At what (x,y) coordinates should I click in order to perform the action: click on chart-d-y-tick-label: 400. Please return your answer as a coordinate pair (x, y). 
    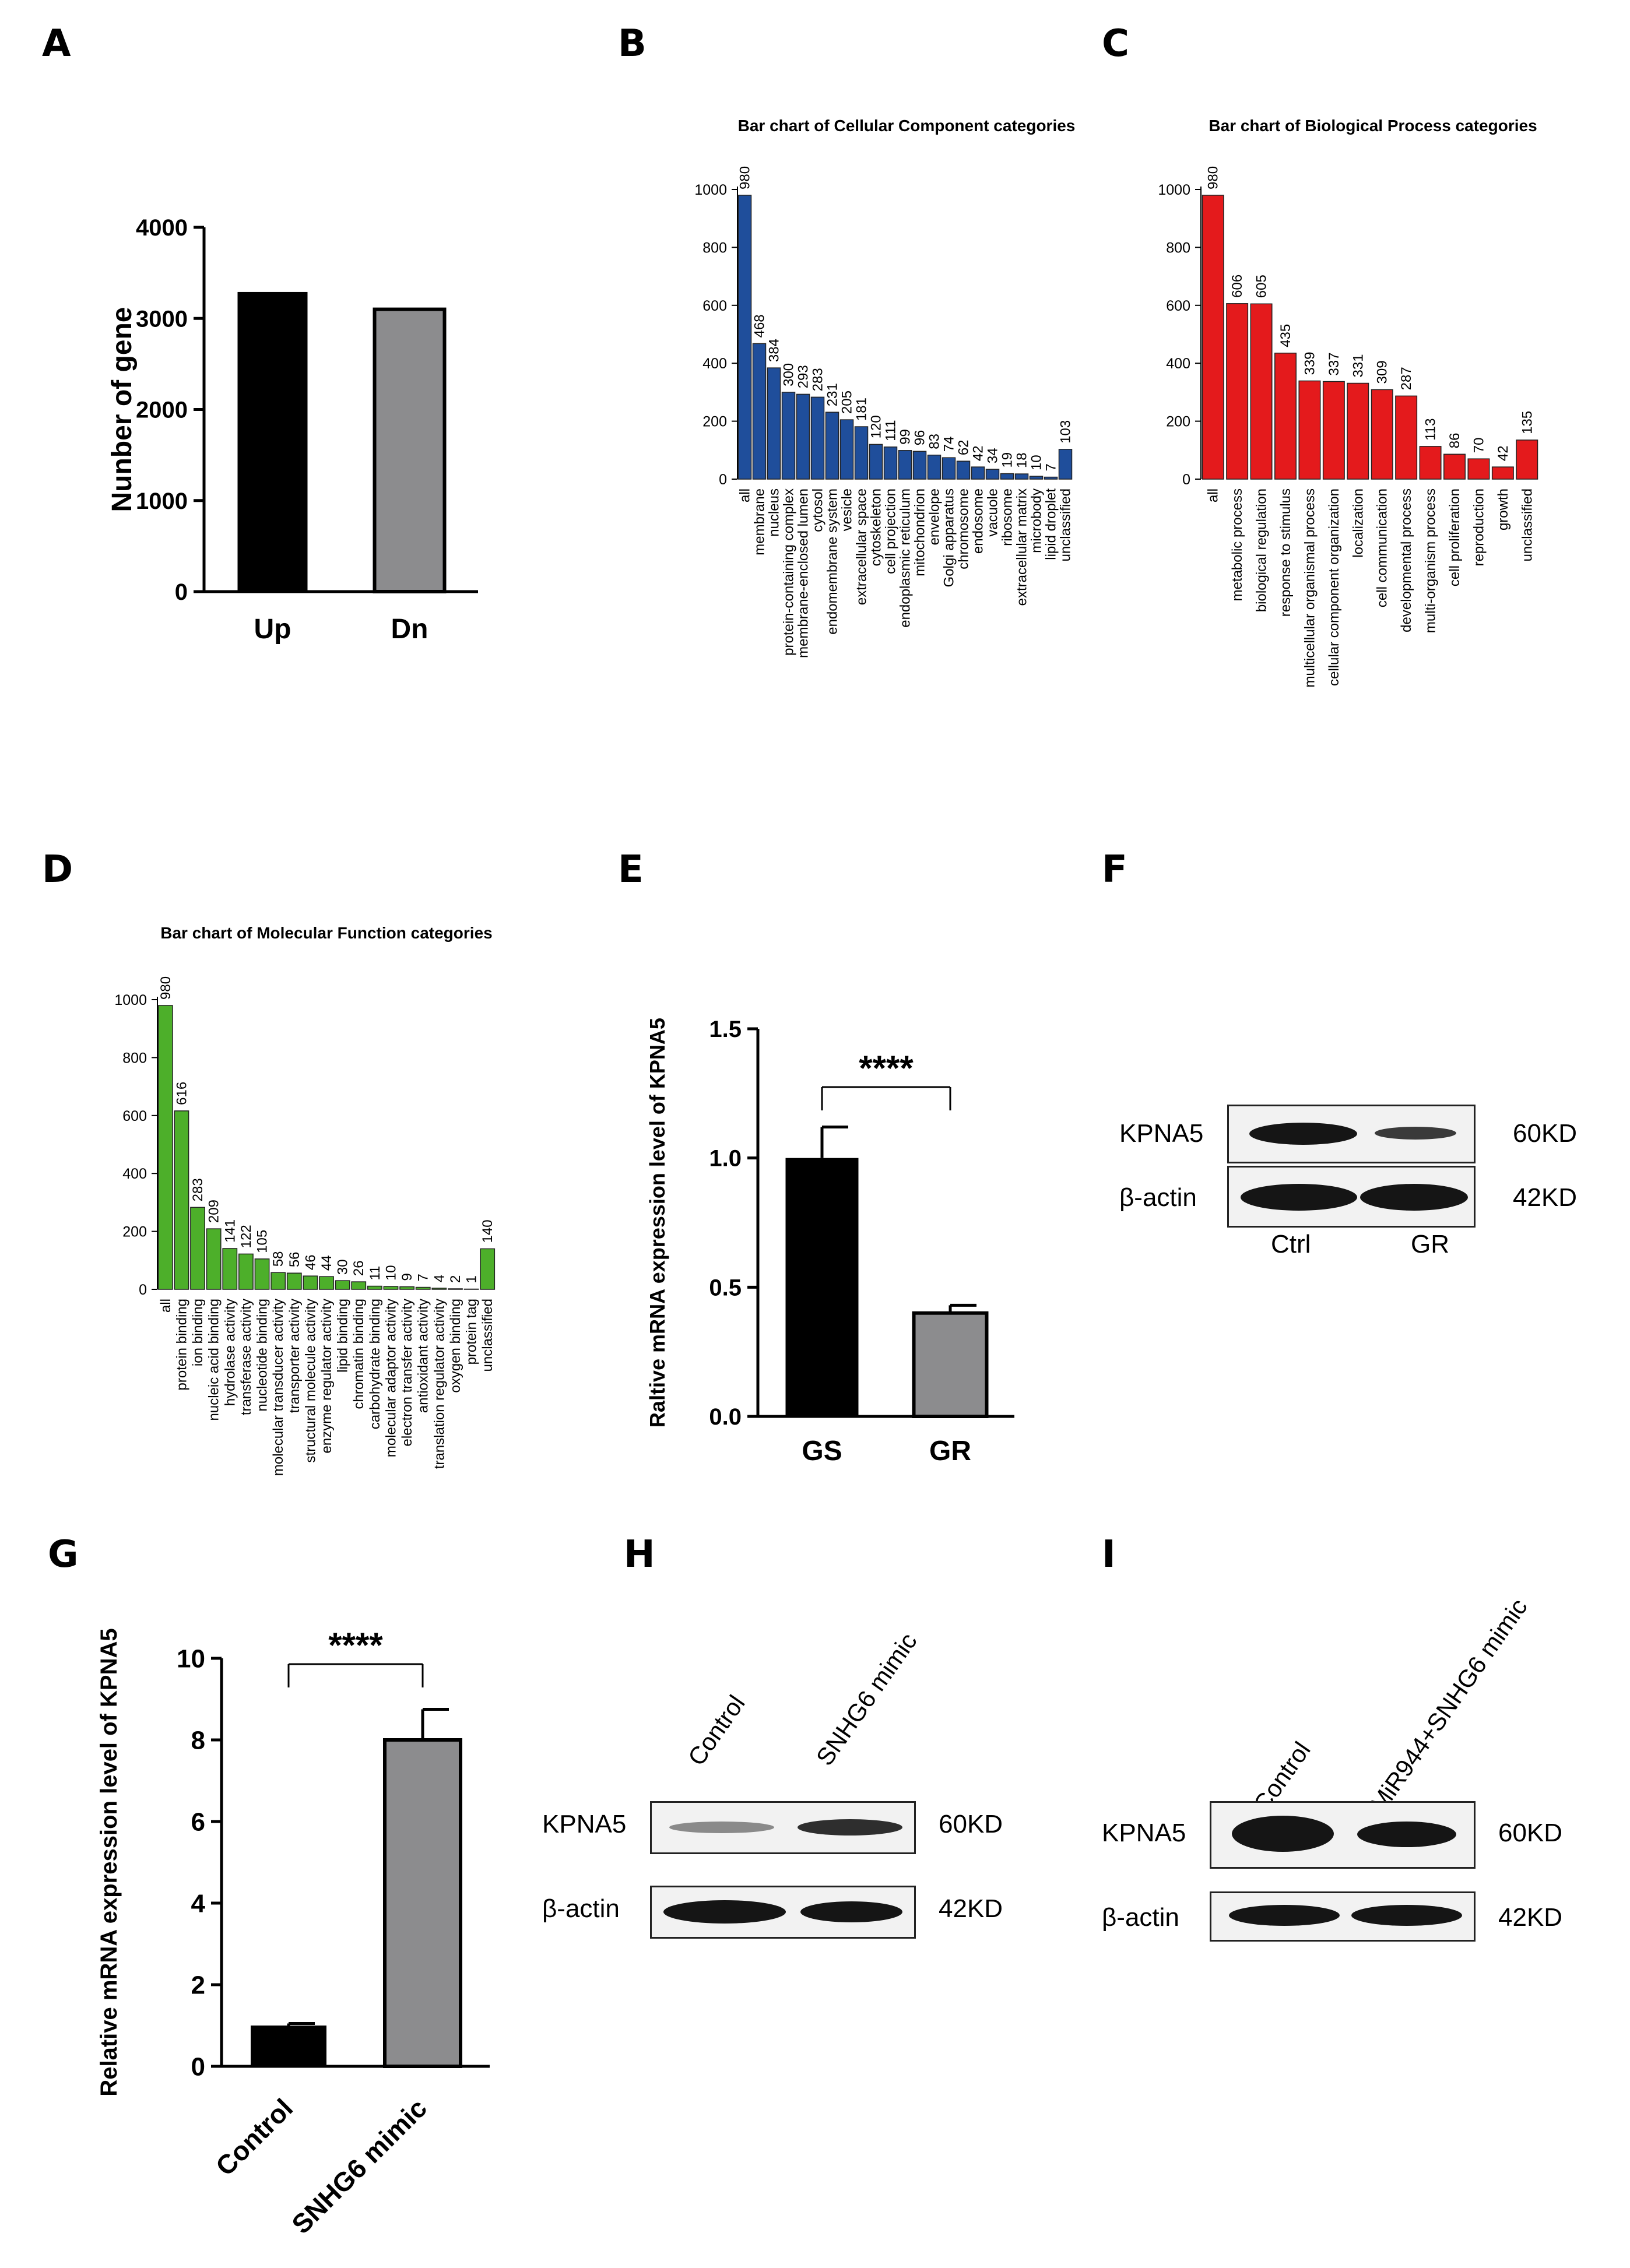
    Looking at the image, I should click on (134, 1174).